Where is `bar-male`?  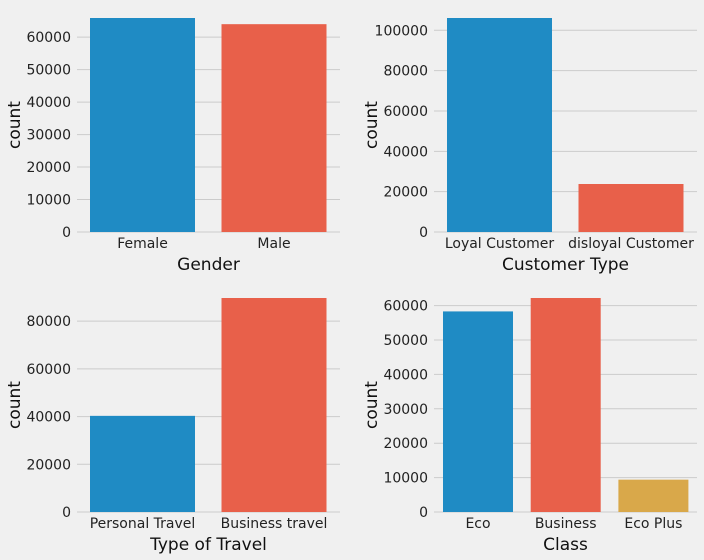 bar-male is located at coordinates (274, 128).